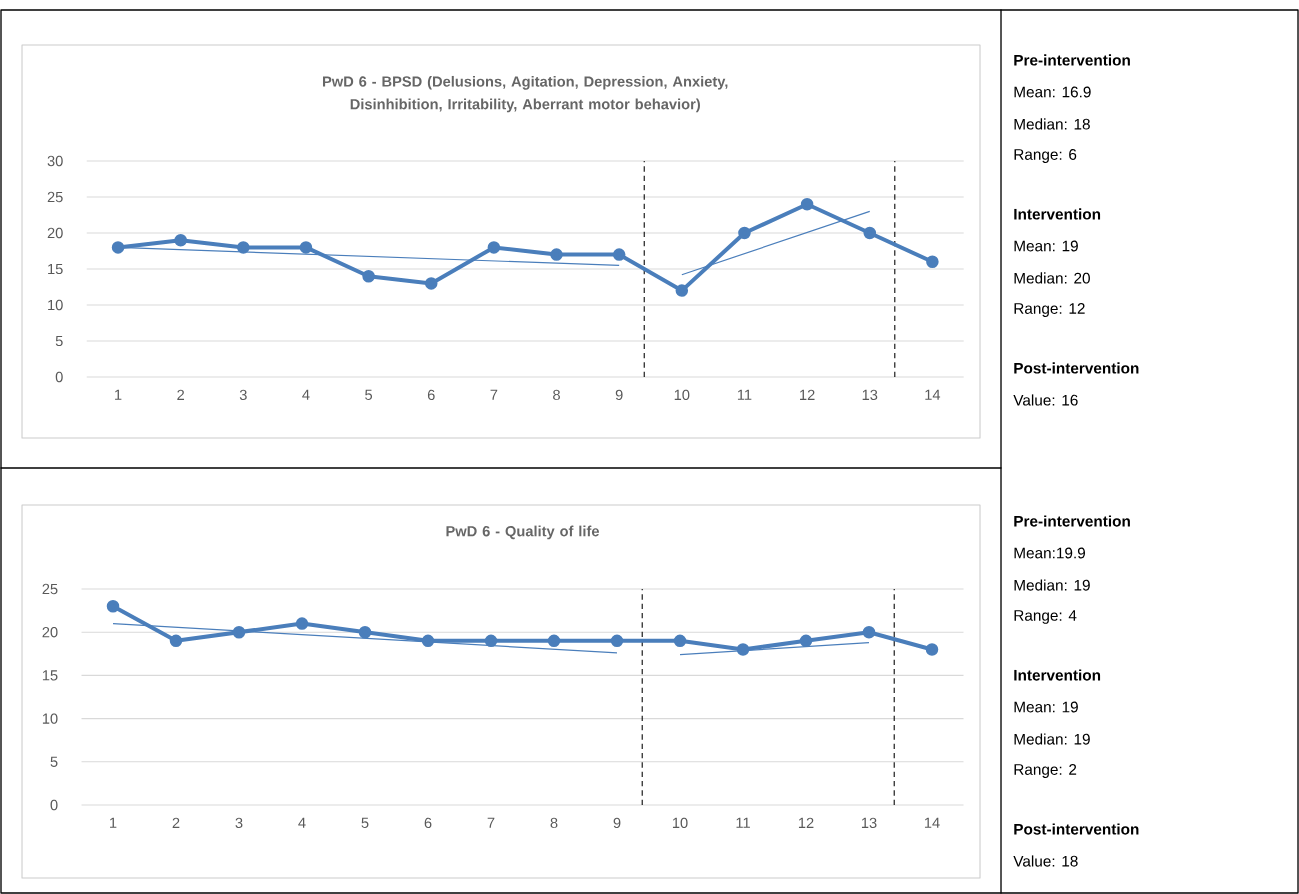  What do you see at coordinates (1045, 400) in the screenshot?
I see `text: Value: 16` at bounding box center [1045, 400].